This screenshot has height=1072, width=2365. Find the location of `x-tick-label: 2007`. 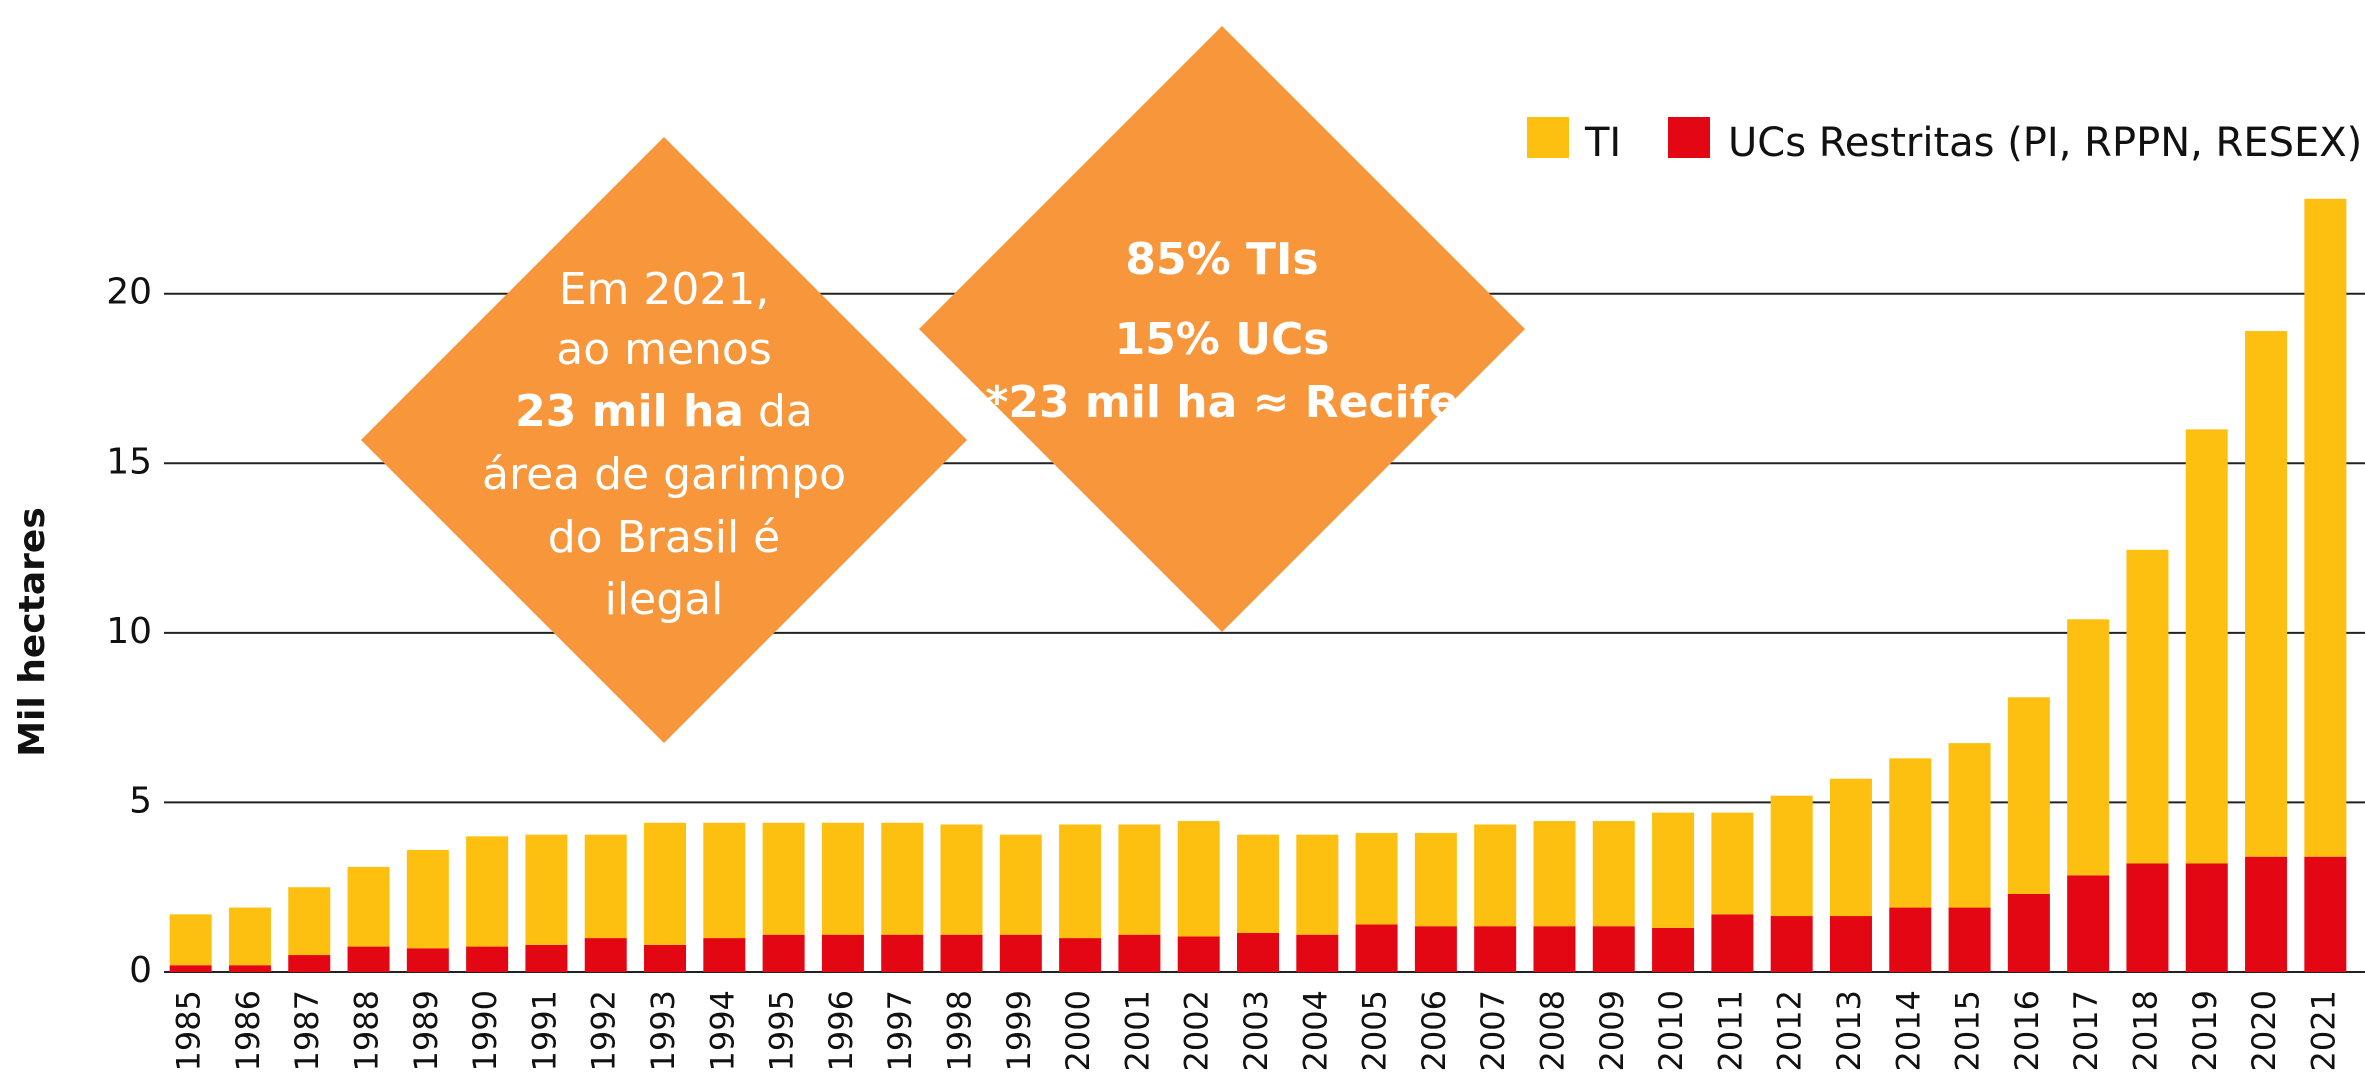

x-tick-label: 2007 is located at coordinates (1493, 1030).